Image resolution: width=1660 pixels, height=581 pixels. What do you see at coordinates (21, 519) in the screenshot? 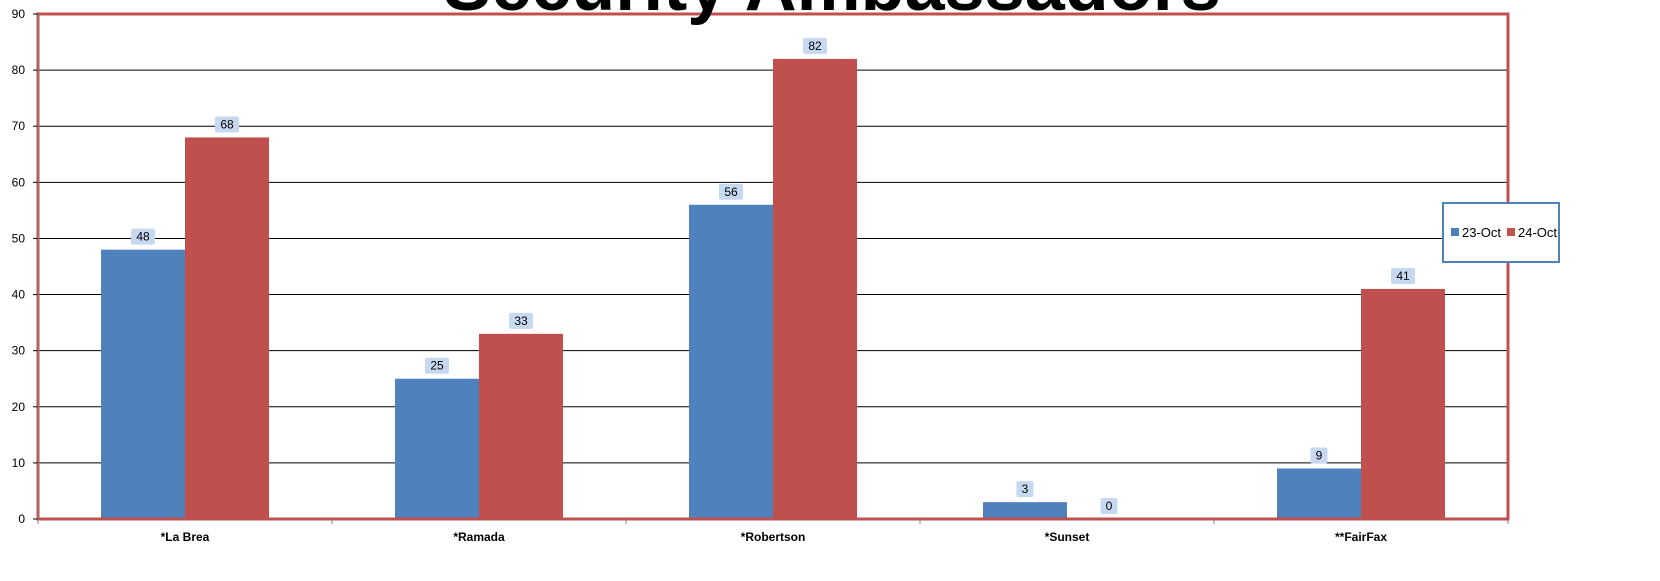
I see `y-tick-label: 0` at bounding box center [21, 519].